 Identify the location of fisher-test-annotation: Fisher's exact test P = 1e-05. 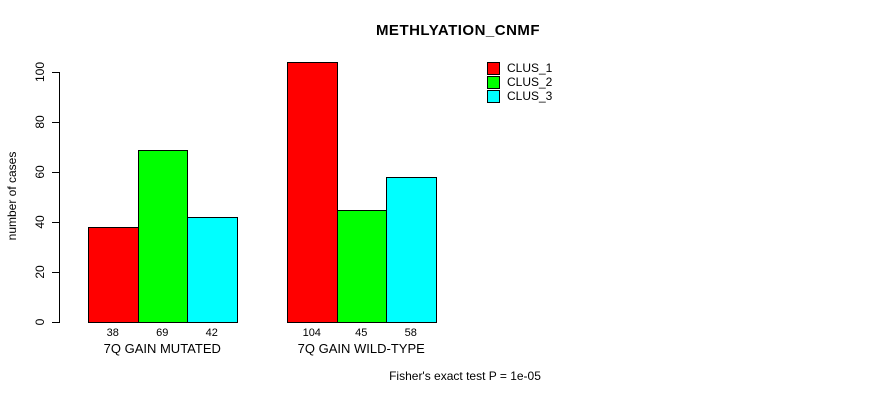
(465, 376).